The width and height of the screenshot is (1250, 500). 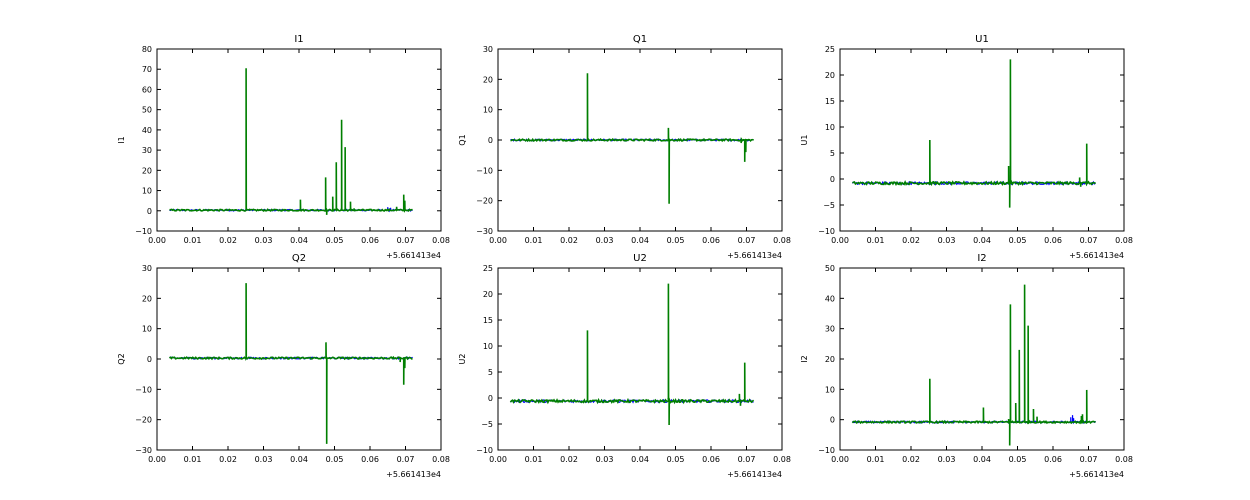 What do you see at coordinates (121, 358) in the screenshot?
I see `y-axis-label: Q2` at bounding box center [121, 358].